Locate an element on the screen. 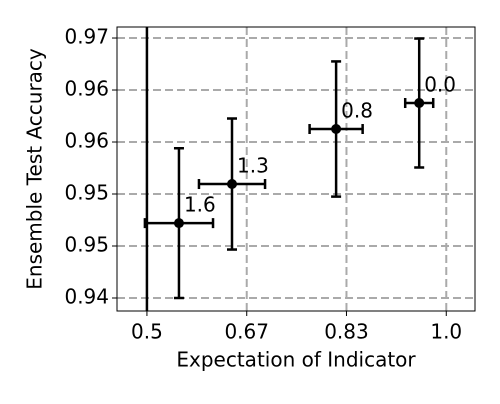 The height and width of the screenshot is (404, 500). x-axis-label: Expectation of Indicator is located at coordinates (296, 360).